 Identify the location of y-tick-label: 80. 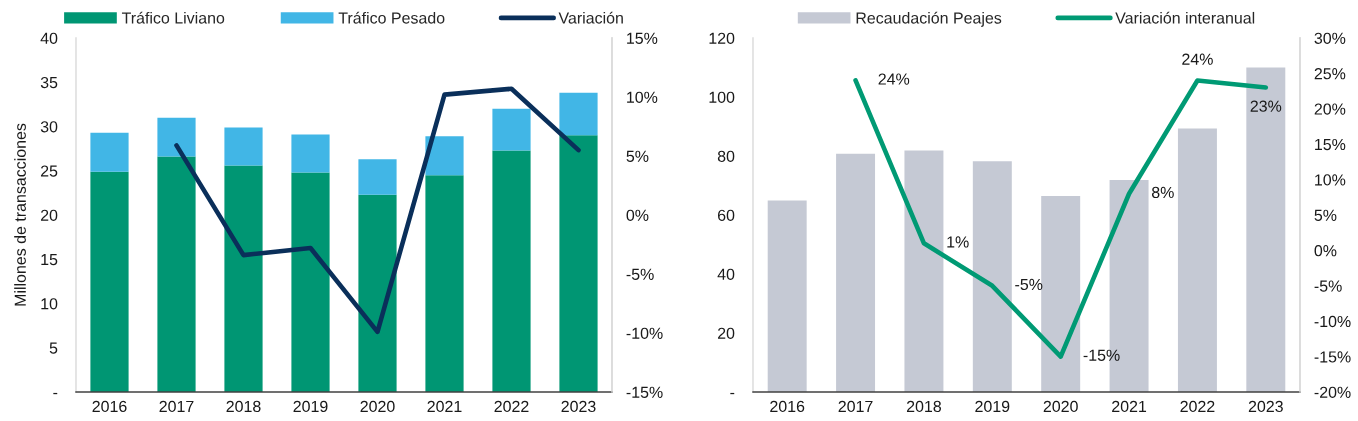
(726, 156).